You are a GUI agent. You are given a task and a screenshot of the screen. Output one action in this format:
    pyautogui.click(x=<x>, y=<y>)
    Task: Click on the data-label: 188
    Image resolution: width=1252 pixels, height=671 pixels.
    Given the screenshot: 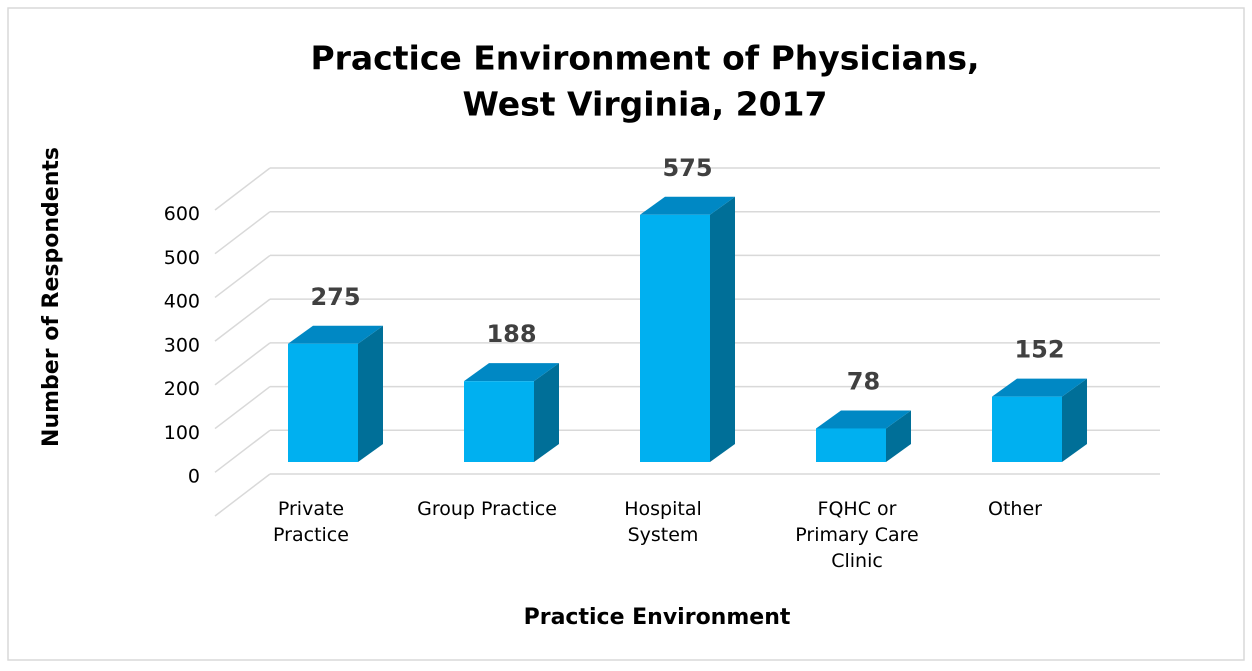 What is the action you would take?
    pyautogui.click(x=511, y=334)
    